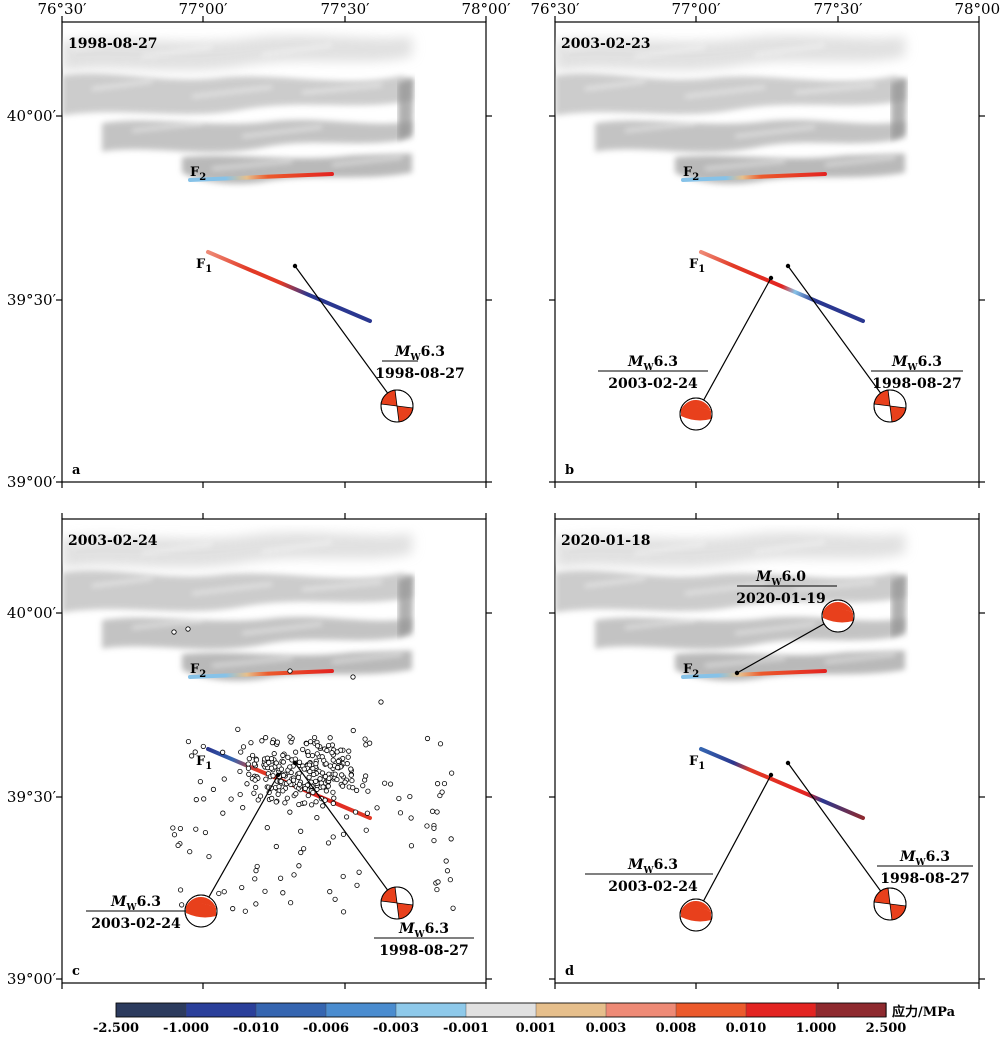  Describe the element at coordinates (606, 541) in the screenshot. I see `panel-date-label: 2020-01-18` at that location.